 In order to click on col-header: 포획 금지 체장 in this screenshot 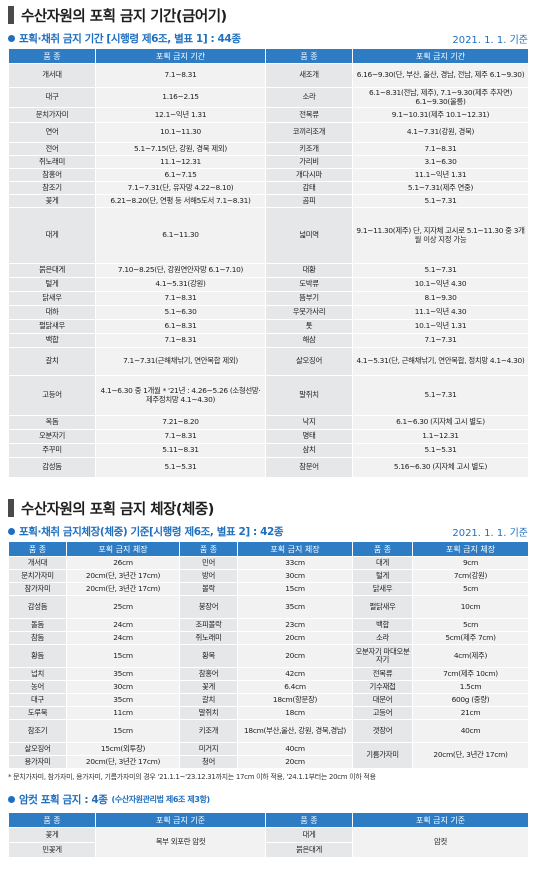, I will do `click(295, 549)`.